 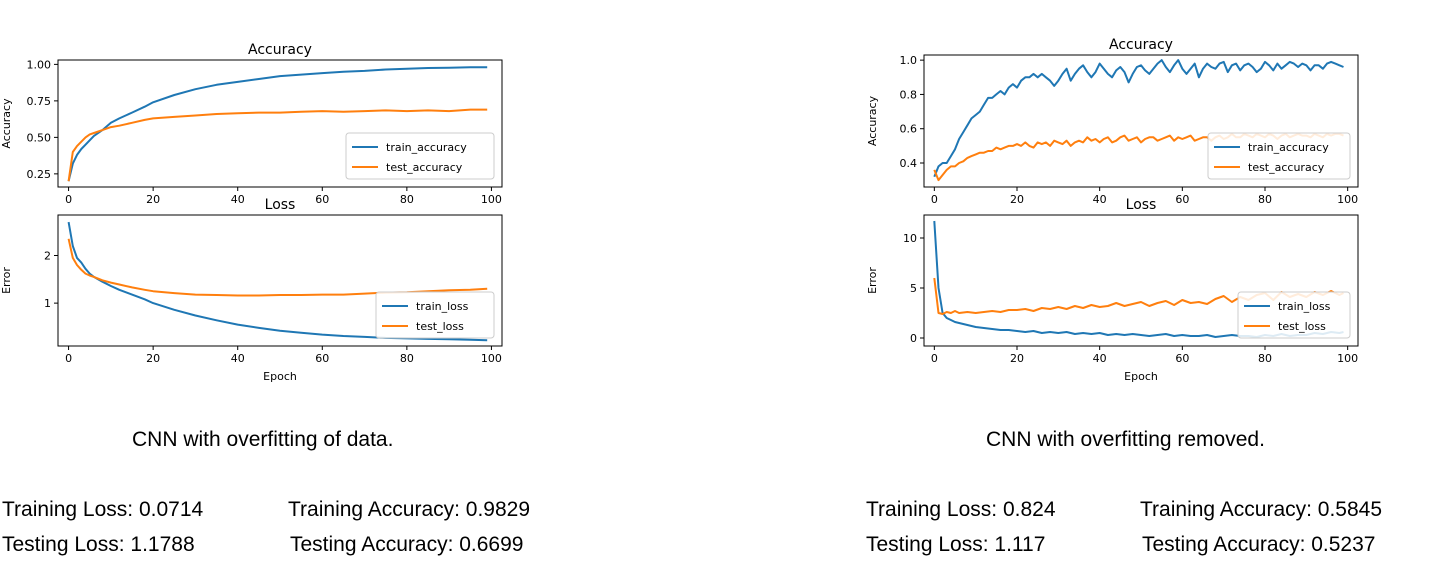 What do you see at coordinates (98, 544) in the screenshot?
I see `left-testing-loss: Testing Loss: 1.1788` at bounding box center [98, 544].